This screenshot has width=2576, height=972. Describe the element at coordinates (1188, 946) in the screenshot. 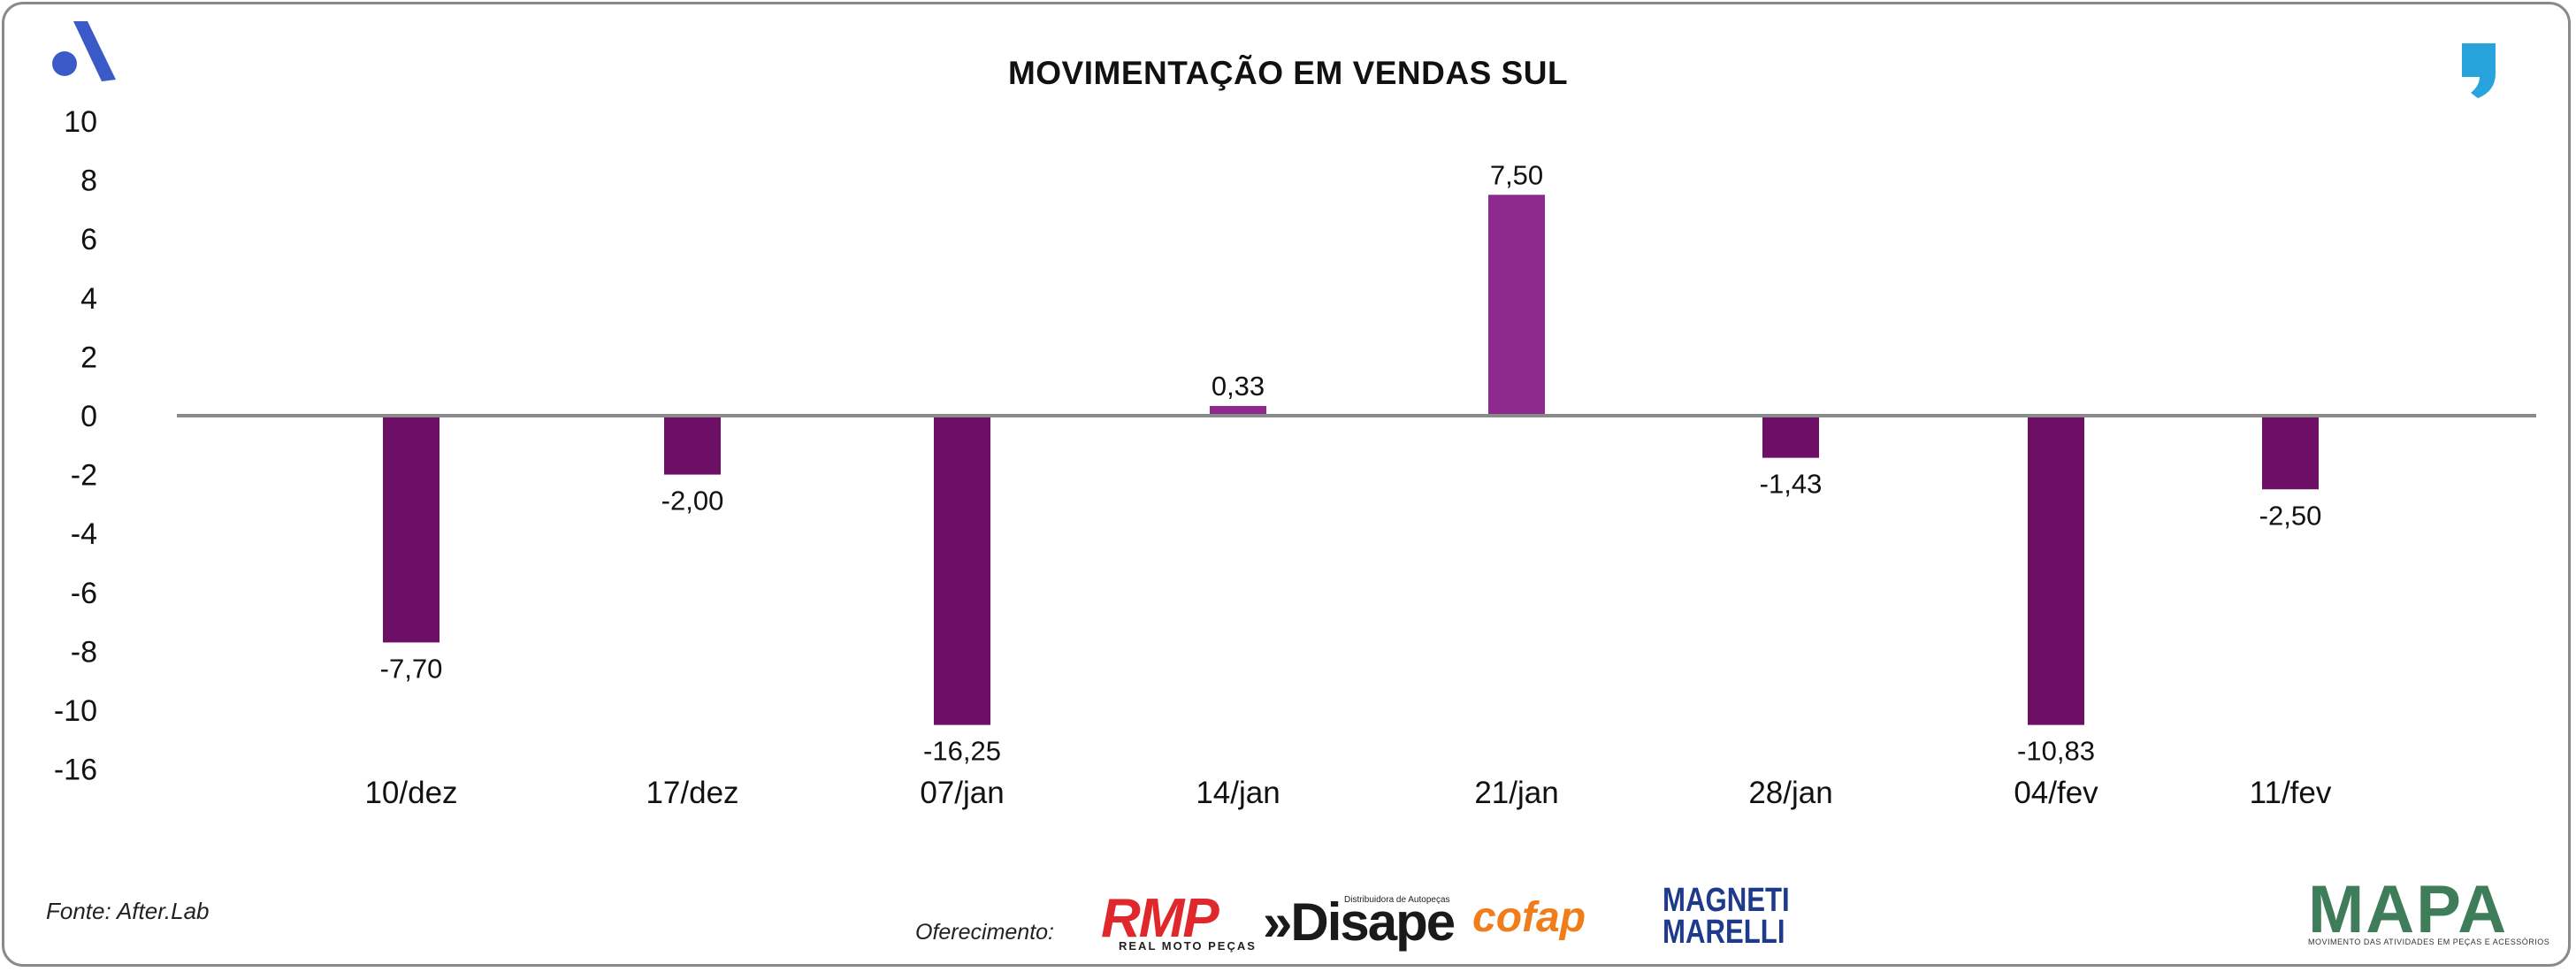

I see `rmp-logo-subtitle: REAL MOTO PEÇAS` at that location.